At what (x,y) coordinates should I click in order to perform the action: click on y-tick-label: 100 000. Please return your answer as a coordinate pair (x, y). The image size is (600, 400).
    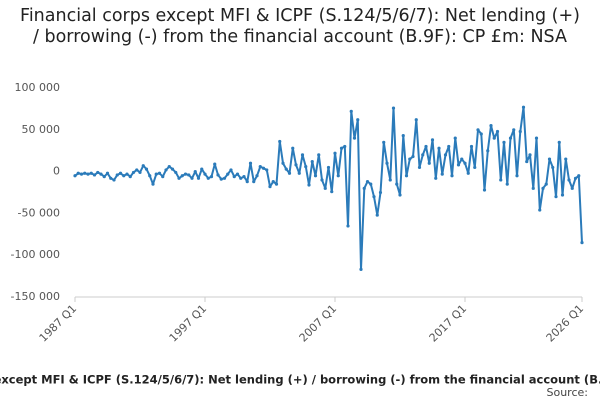
    Looking at the image, I should click on (38, 87).